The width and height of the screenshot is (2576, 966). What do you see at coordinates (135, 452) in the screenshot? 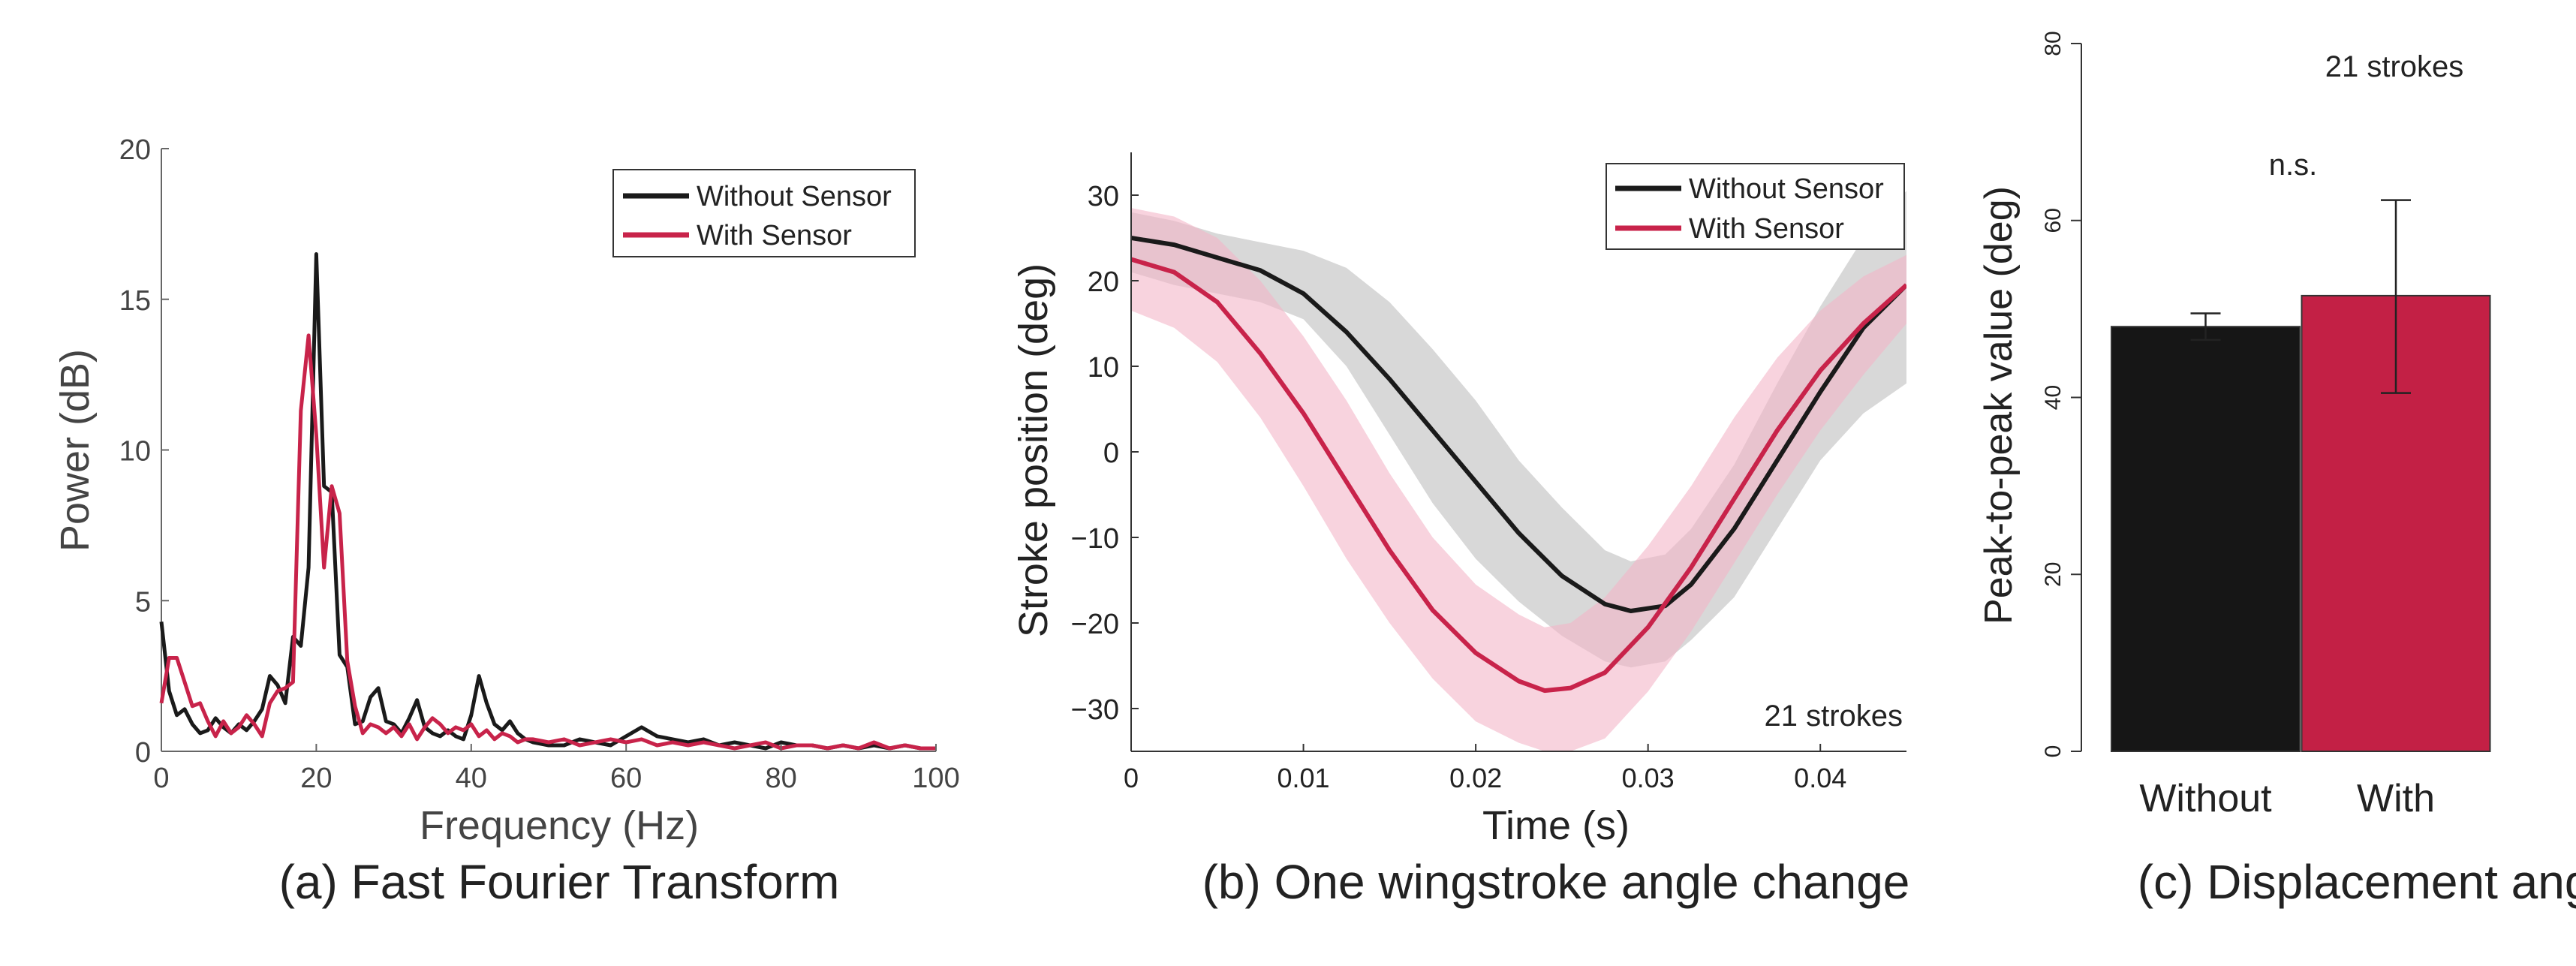
I see `fft-ytick-label: 10` at bounding box center [135, 452].